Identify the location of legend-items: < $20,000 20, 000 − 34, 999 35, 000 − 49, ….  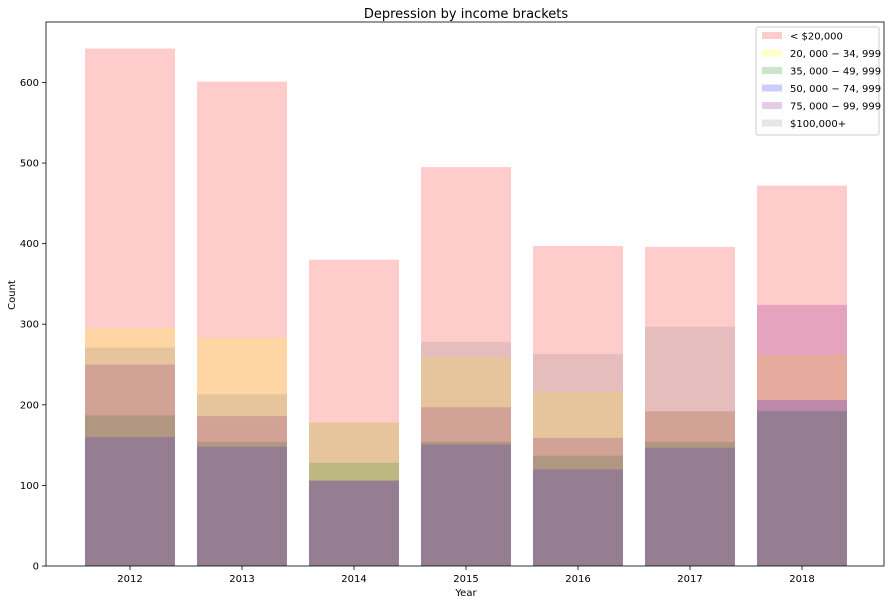
(821, 81).